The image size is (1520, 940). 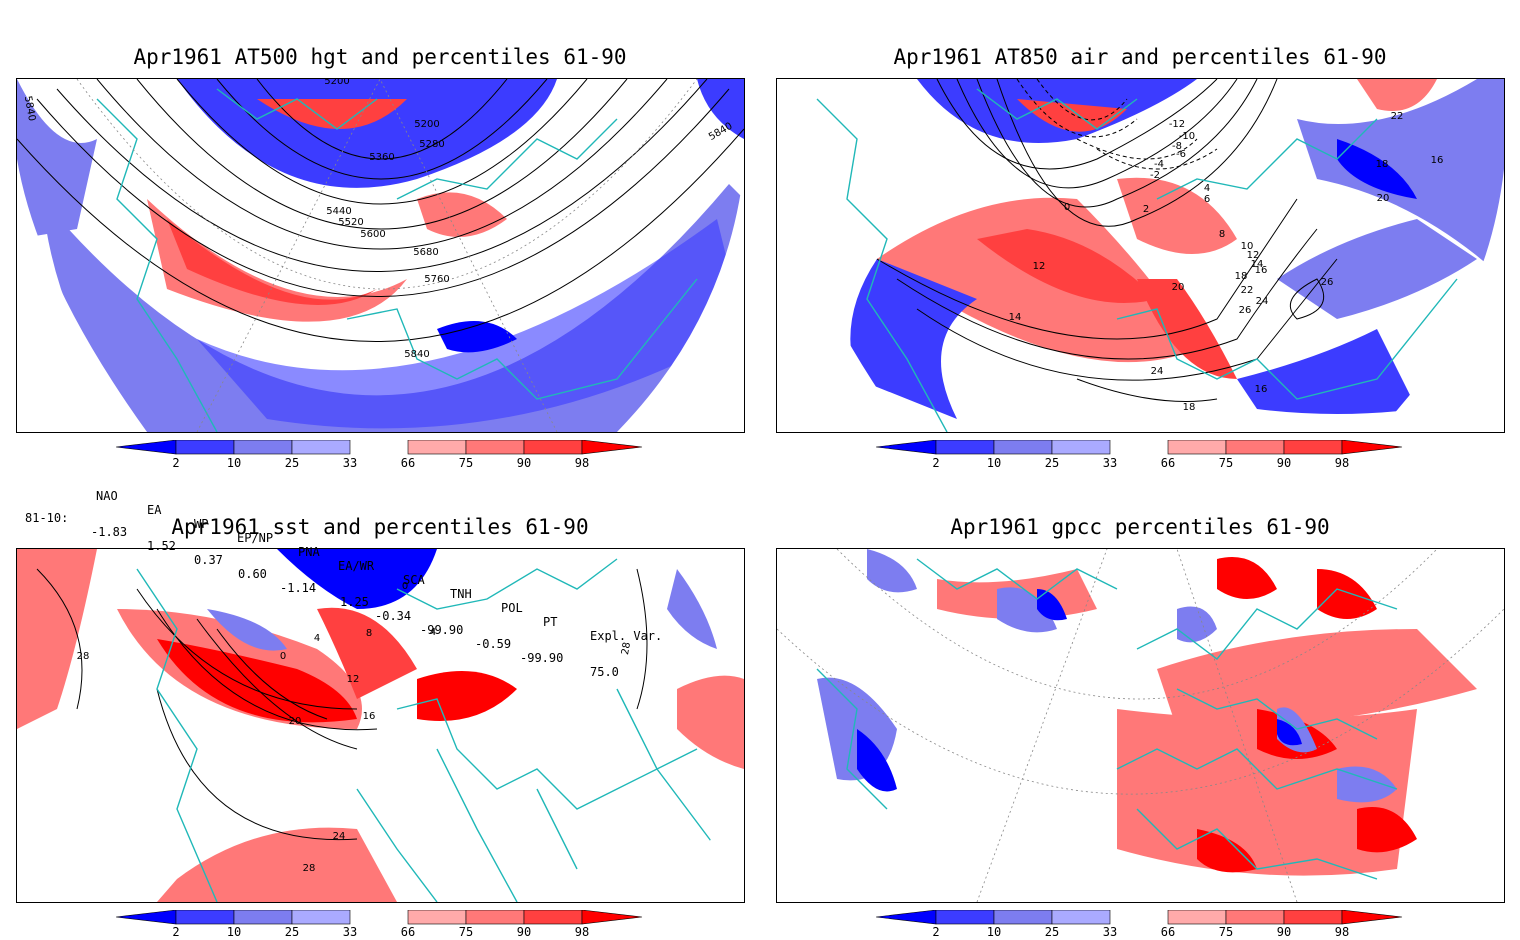 I want to click on contour-label: 5600, so click(x=372, y=234).